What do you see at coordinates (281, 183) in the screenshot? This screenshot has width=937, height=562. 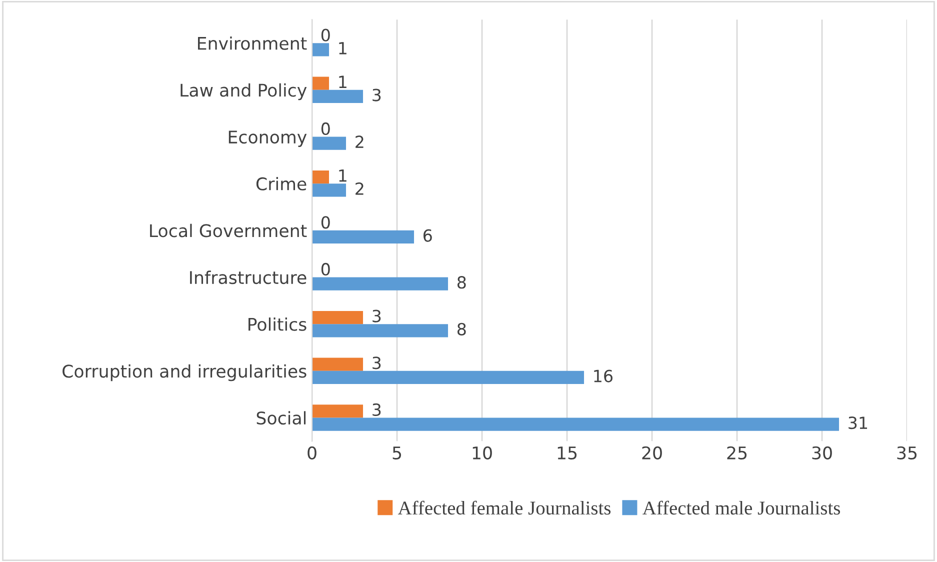 I see `y-tick-label: Crime` at bounding box center [281, 183].